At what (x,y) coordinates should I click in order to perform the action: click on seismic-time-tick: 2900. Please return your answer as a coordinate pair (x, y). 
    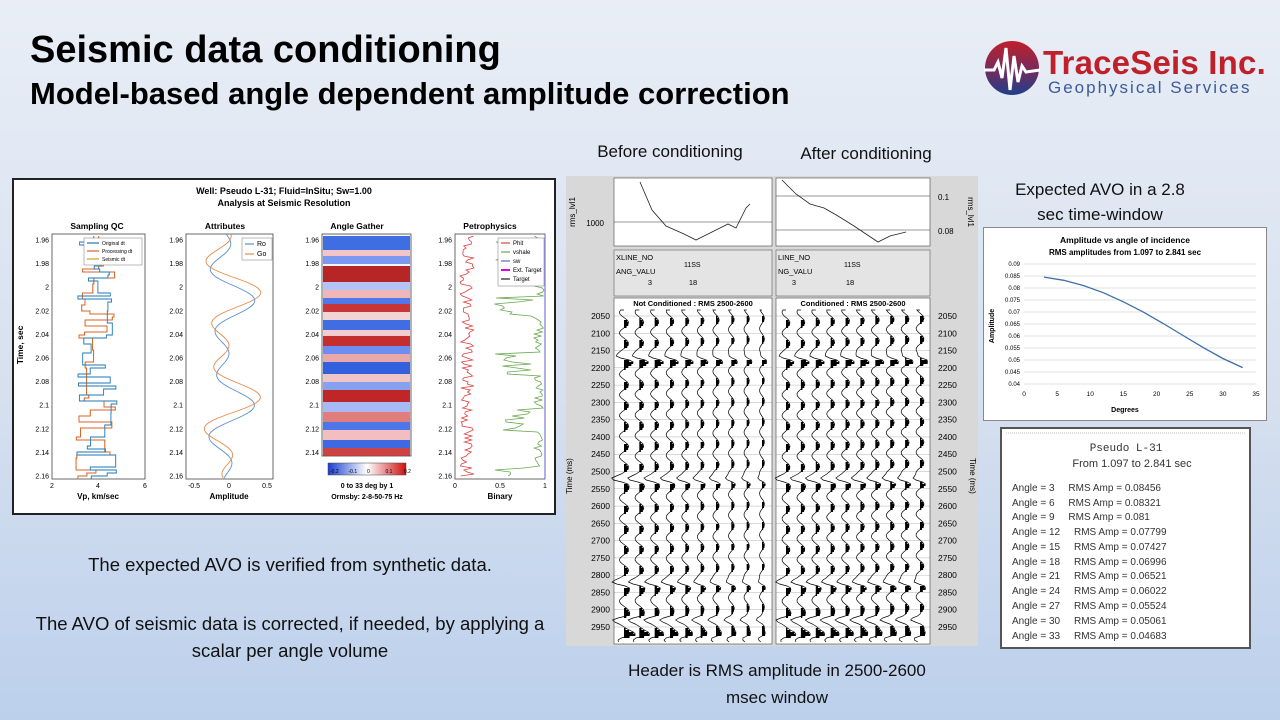
    Looking at the image, I should click on (600, 610).